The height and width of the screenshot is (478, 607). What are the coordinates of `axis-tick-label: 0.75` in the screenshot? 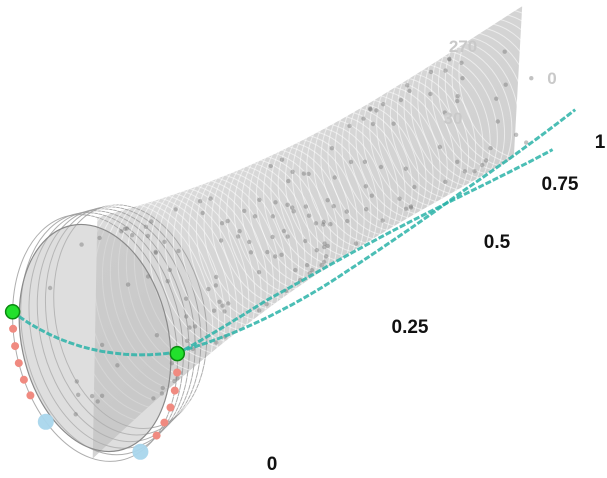 It's located at (560, 184).